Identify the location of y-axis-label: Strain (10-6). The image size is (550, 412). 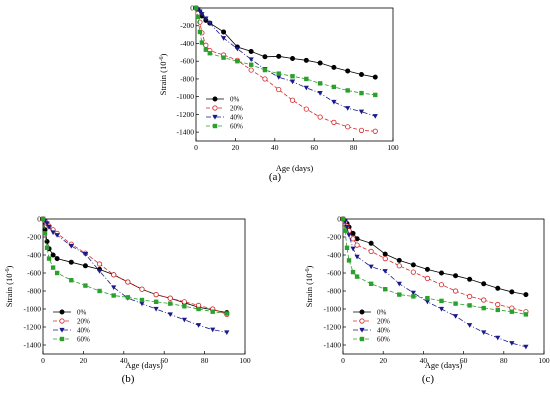
(309, 287).